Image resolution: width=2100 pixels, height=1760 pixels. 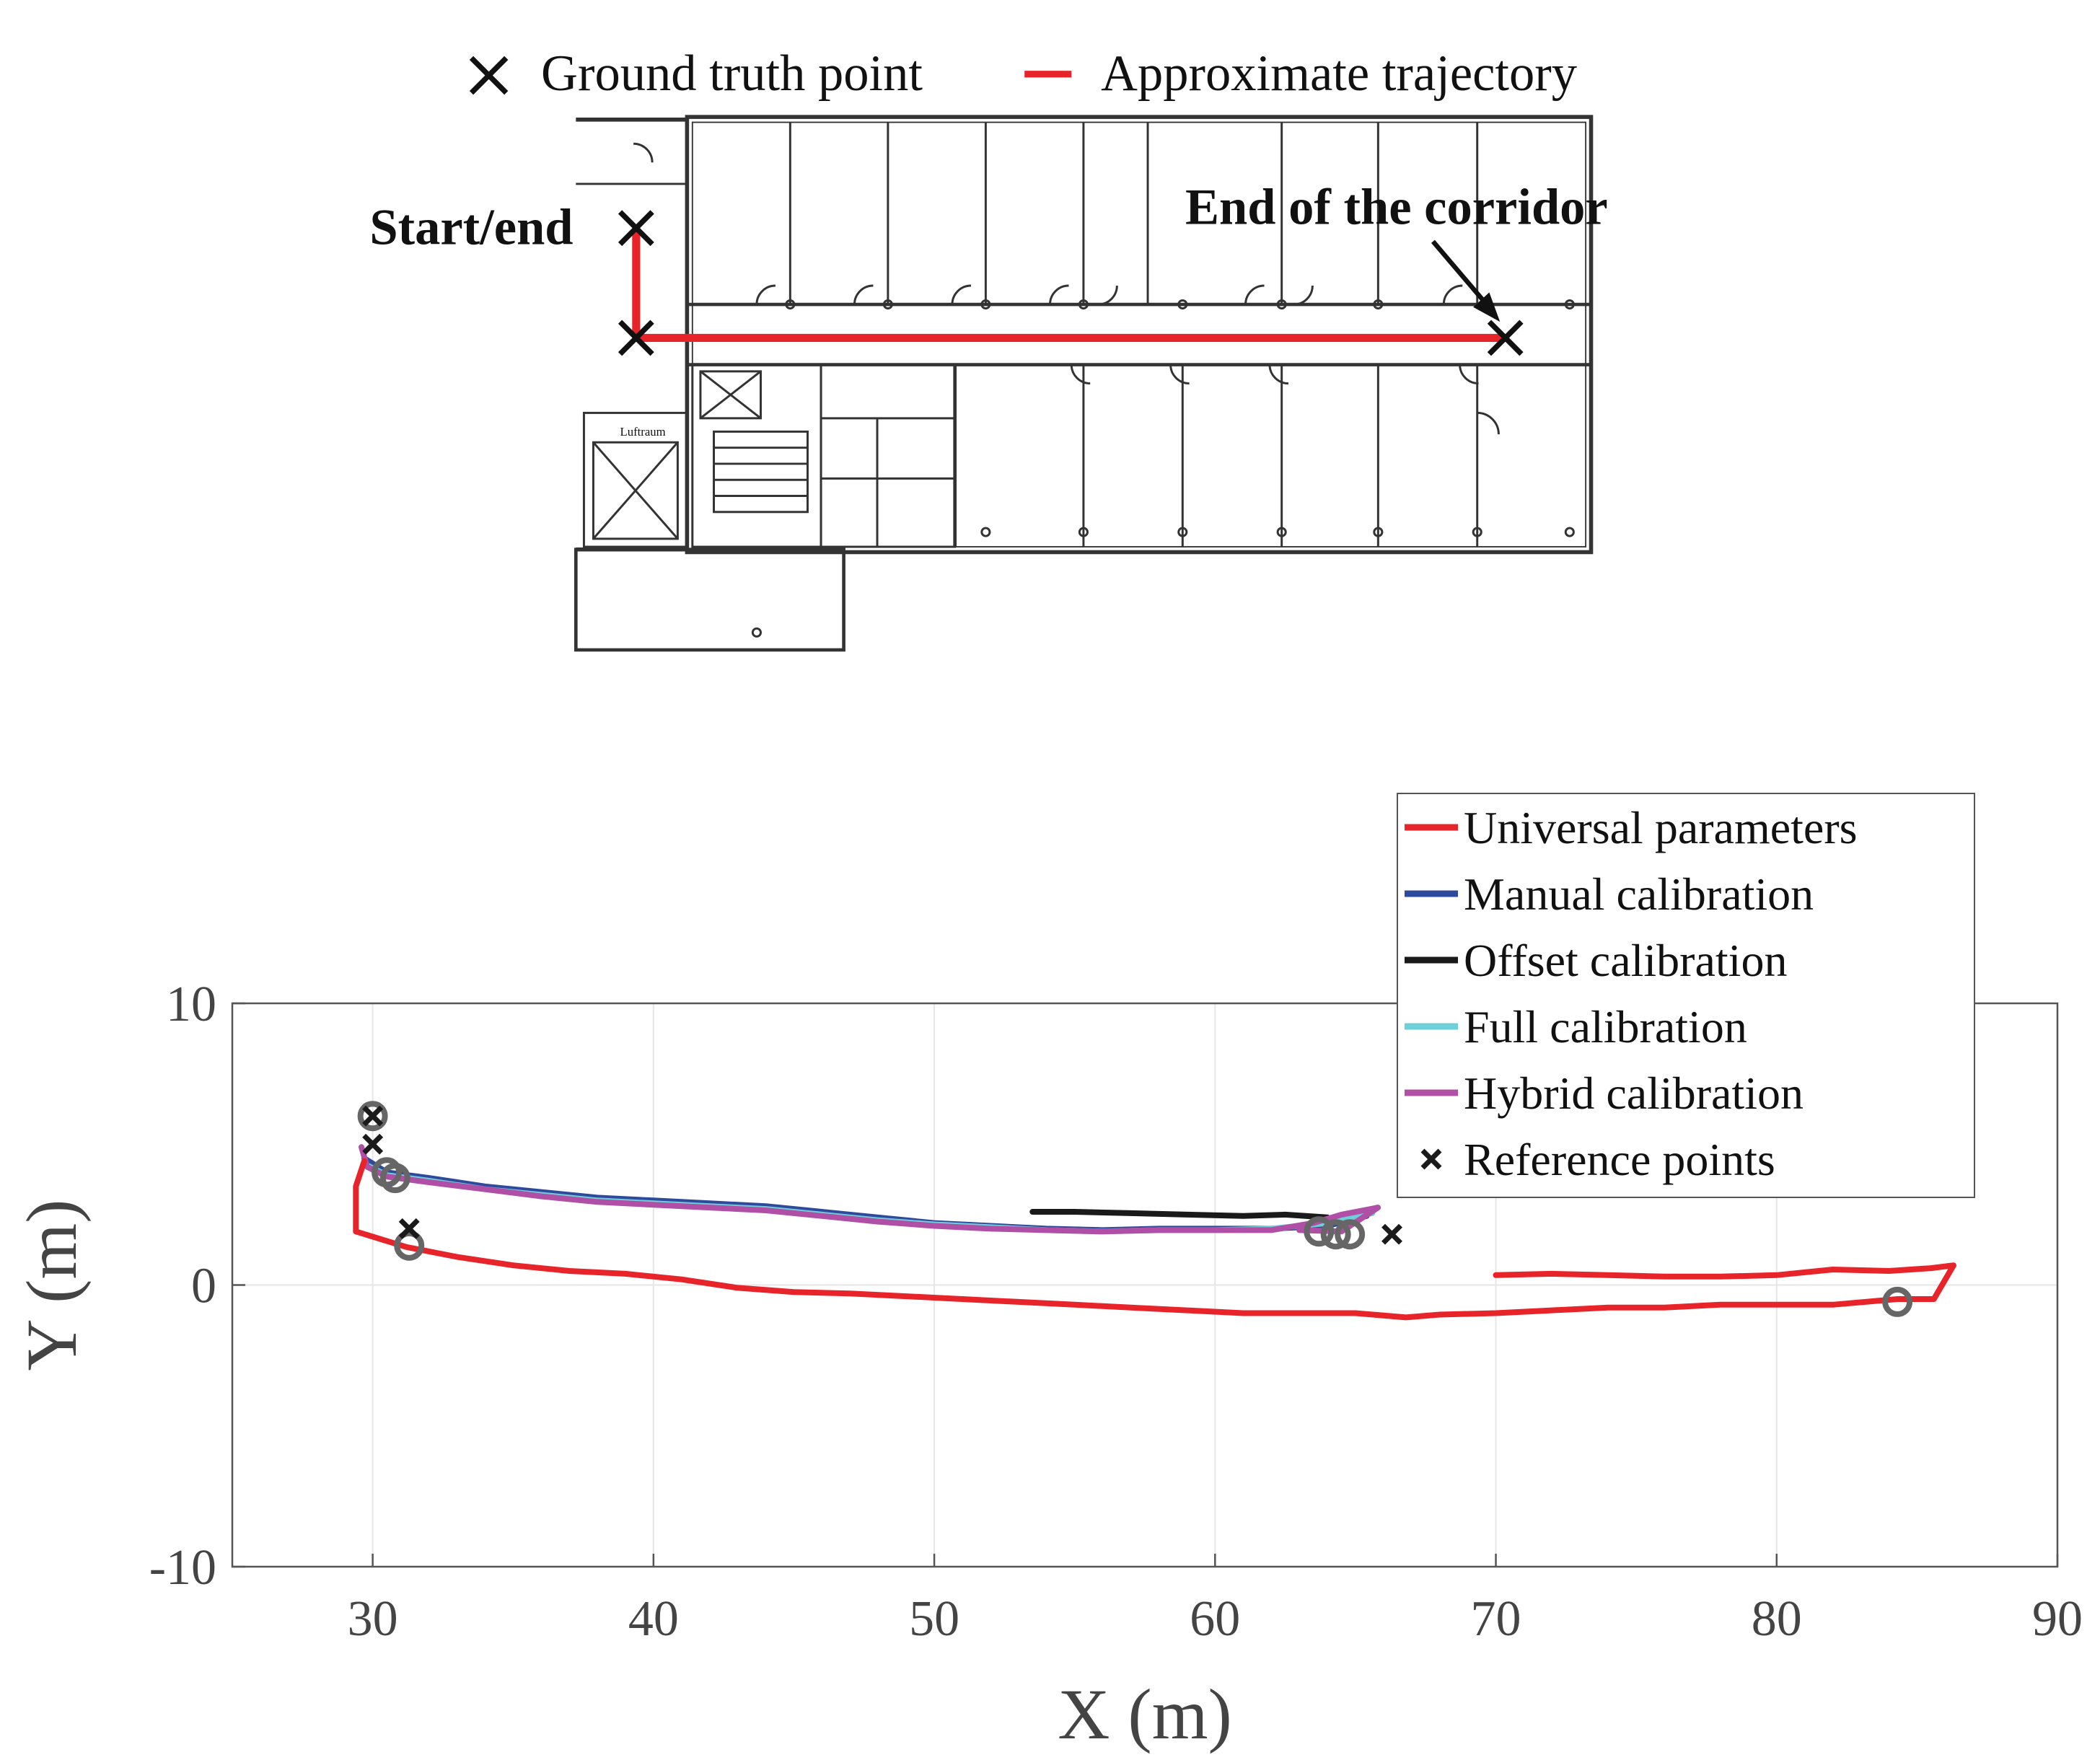 What do you see at coordinates (1639, 894) in the screenshot?
I see `legend-label: Manual calibration` at bounding box center [1639, 894].